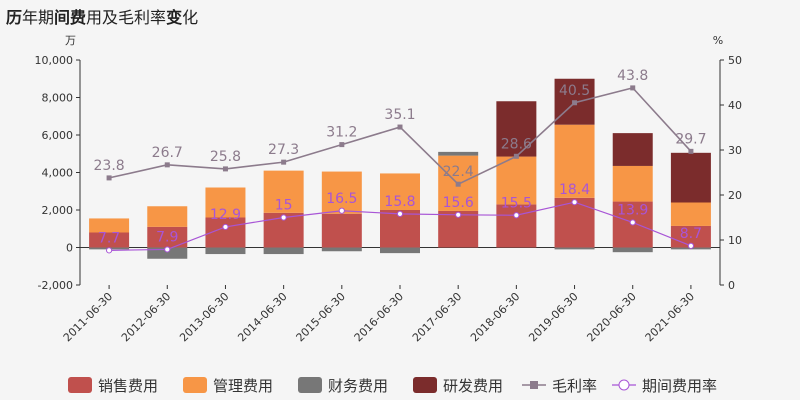  Describe the element at coordinates (109, 166) in the screenshot. I see `gross-margin-label: 23.8` at that location.